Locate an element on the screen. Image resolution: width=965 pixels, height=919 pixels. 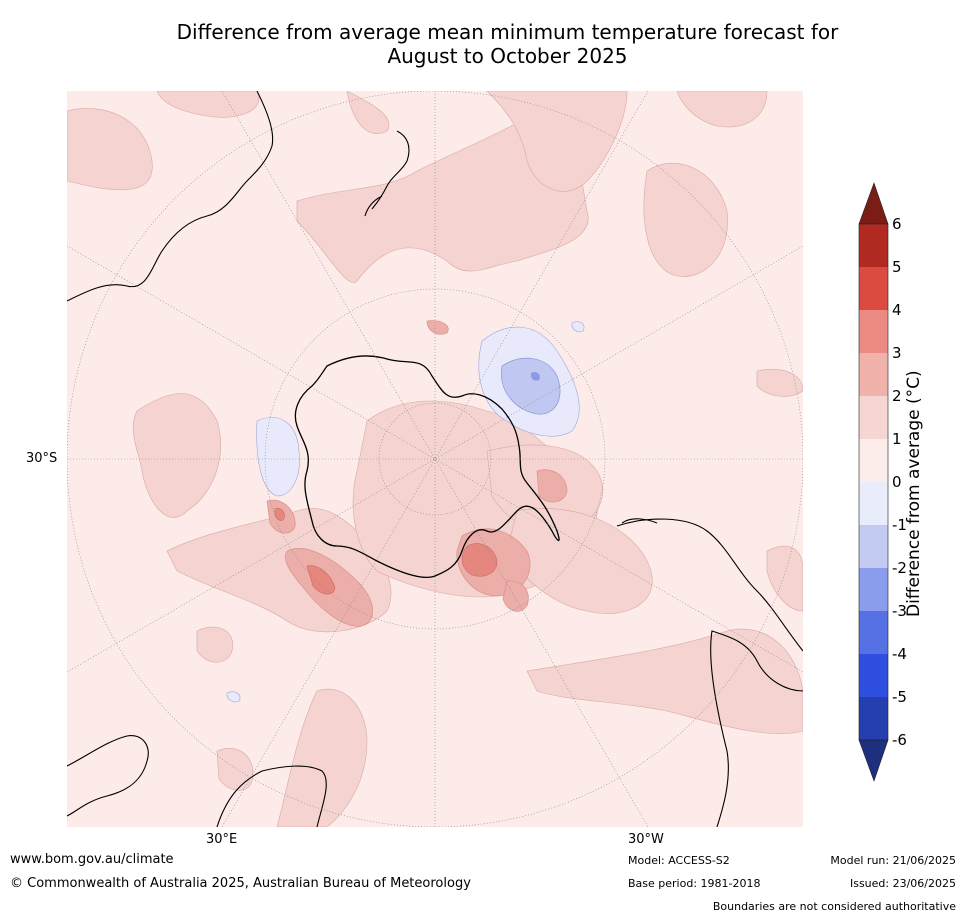
colorbar-swatch-m4-m3 is located at coordinates (873, 632).